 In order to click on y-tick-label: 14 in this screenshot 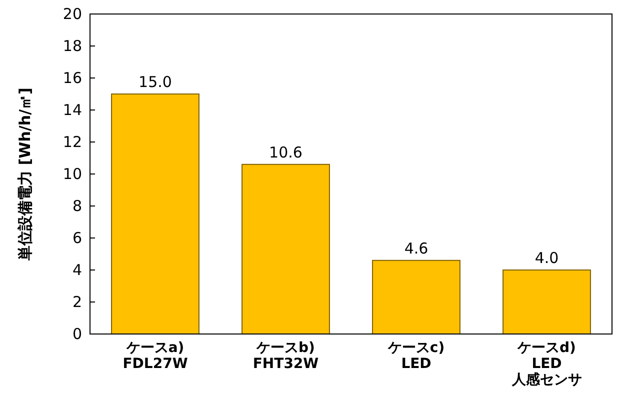, I will do `click(72, 110)`.